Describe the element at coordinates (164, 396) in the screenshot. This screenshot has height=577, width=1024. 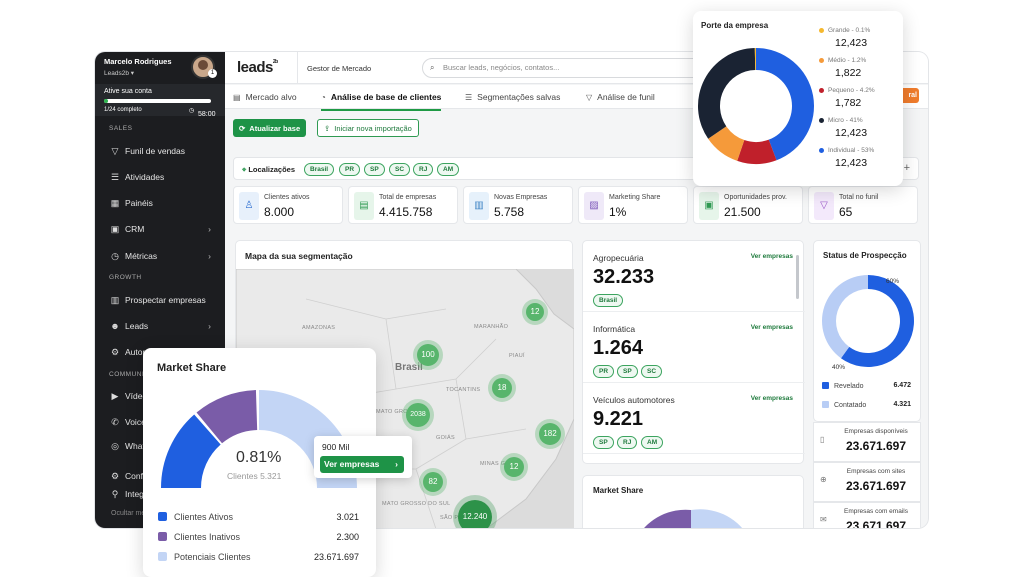
I see `sidebar-item-video: ▶ Vídeo` at that location.